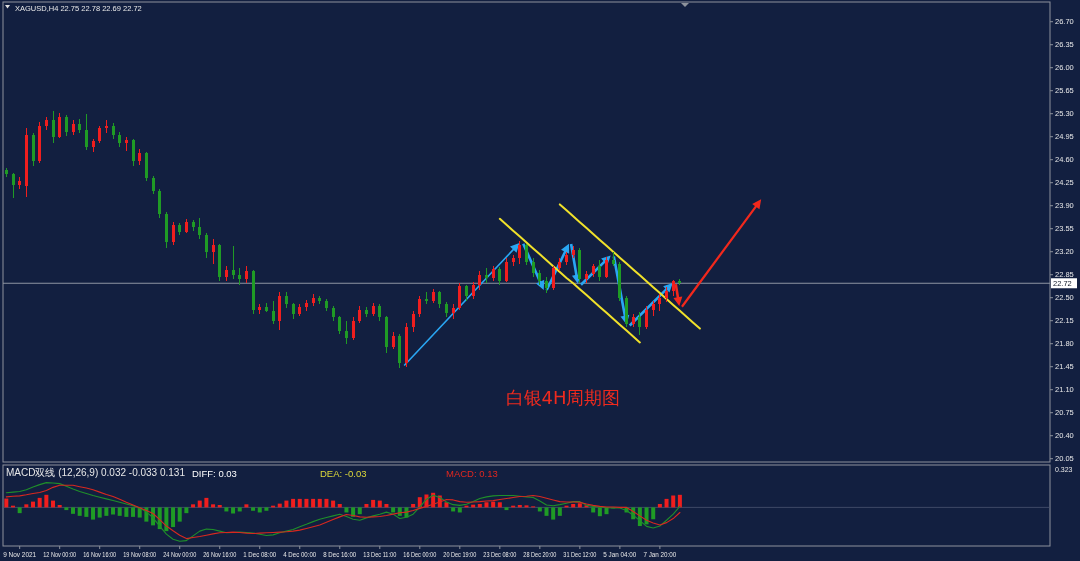  Describe the element at coordinates (343, 473) in the screenshot. I see `text: DEA: -0.03` at that location.